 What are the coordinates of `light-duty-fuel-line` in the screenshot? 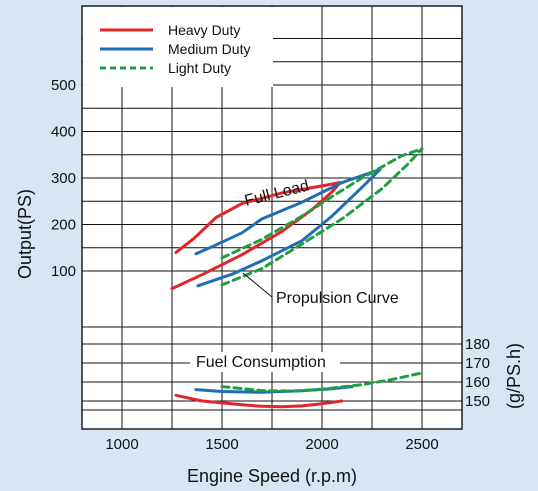 It's located at (322, 382).